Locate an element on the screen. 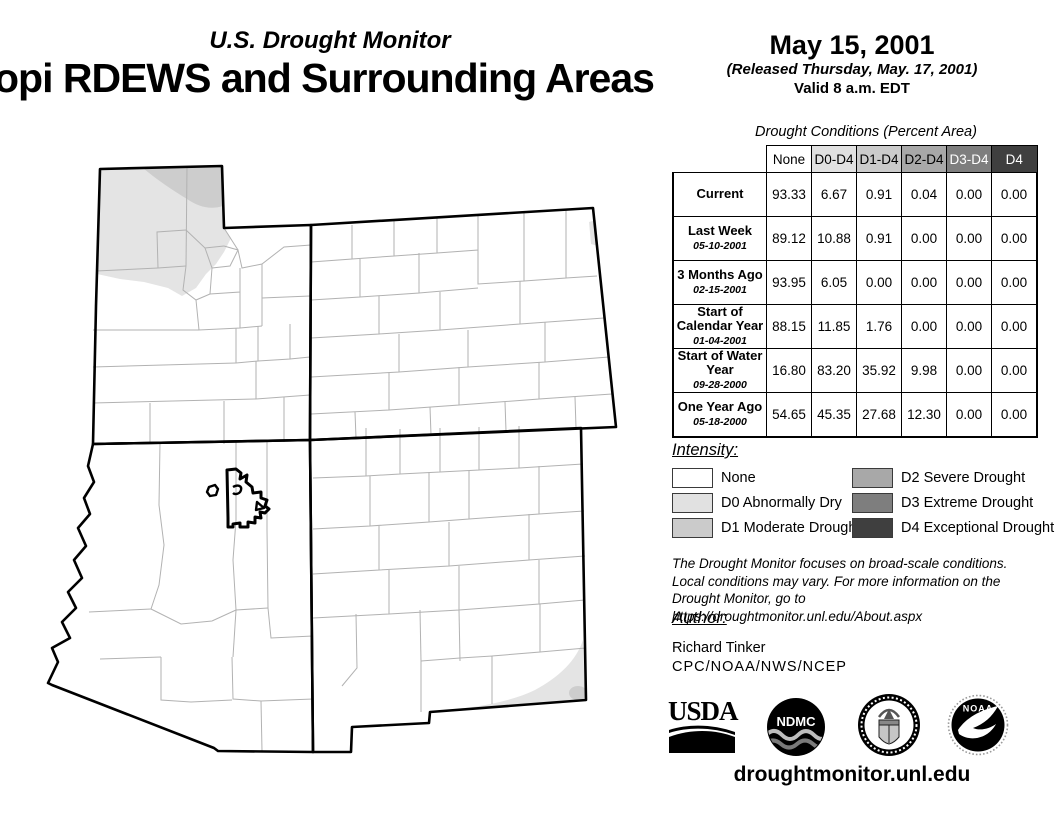 The height and width of the screenshot is (816, 1056). value-cell: 93.33 is located at coordinates (789, 194).